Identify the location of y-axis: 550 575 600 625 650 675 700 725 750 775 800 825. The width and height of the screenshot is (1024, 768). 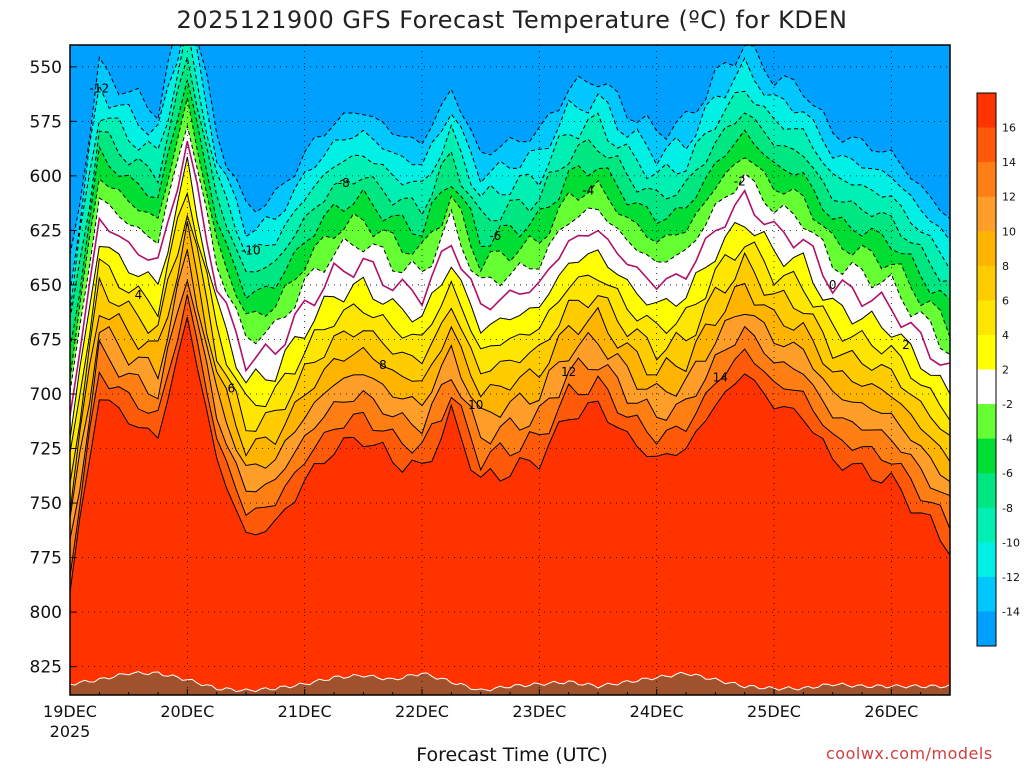
(53, 368).